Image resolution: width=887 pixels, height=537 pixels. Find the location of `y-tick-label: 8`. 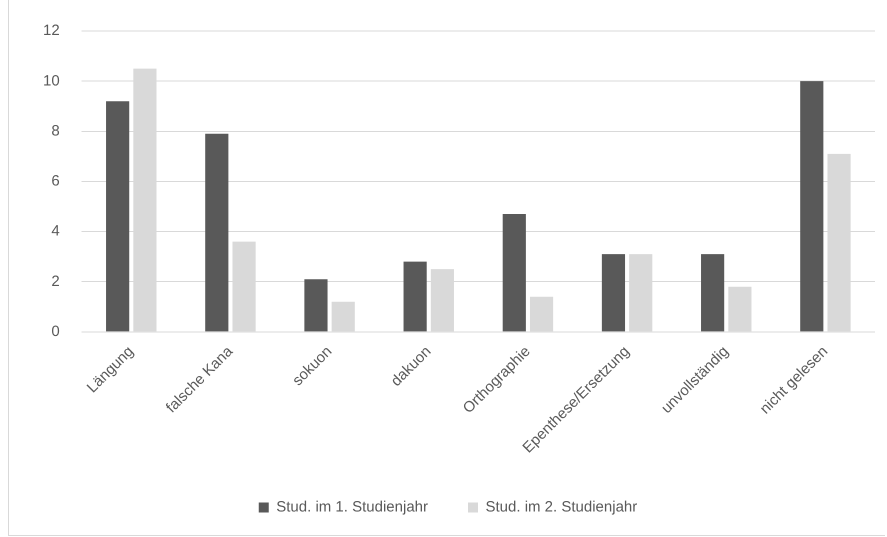

y-tick-label: 8 is located at coordinates (55, 131).